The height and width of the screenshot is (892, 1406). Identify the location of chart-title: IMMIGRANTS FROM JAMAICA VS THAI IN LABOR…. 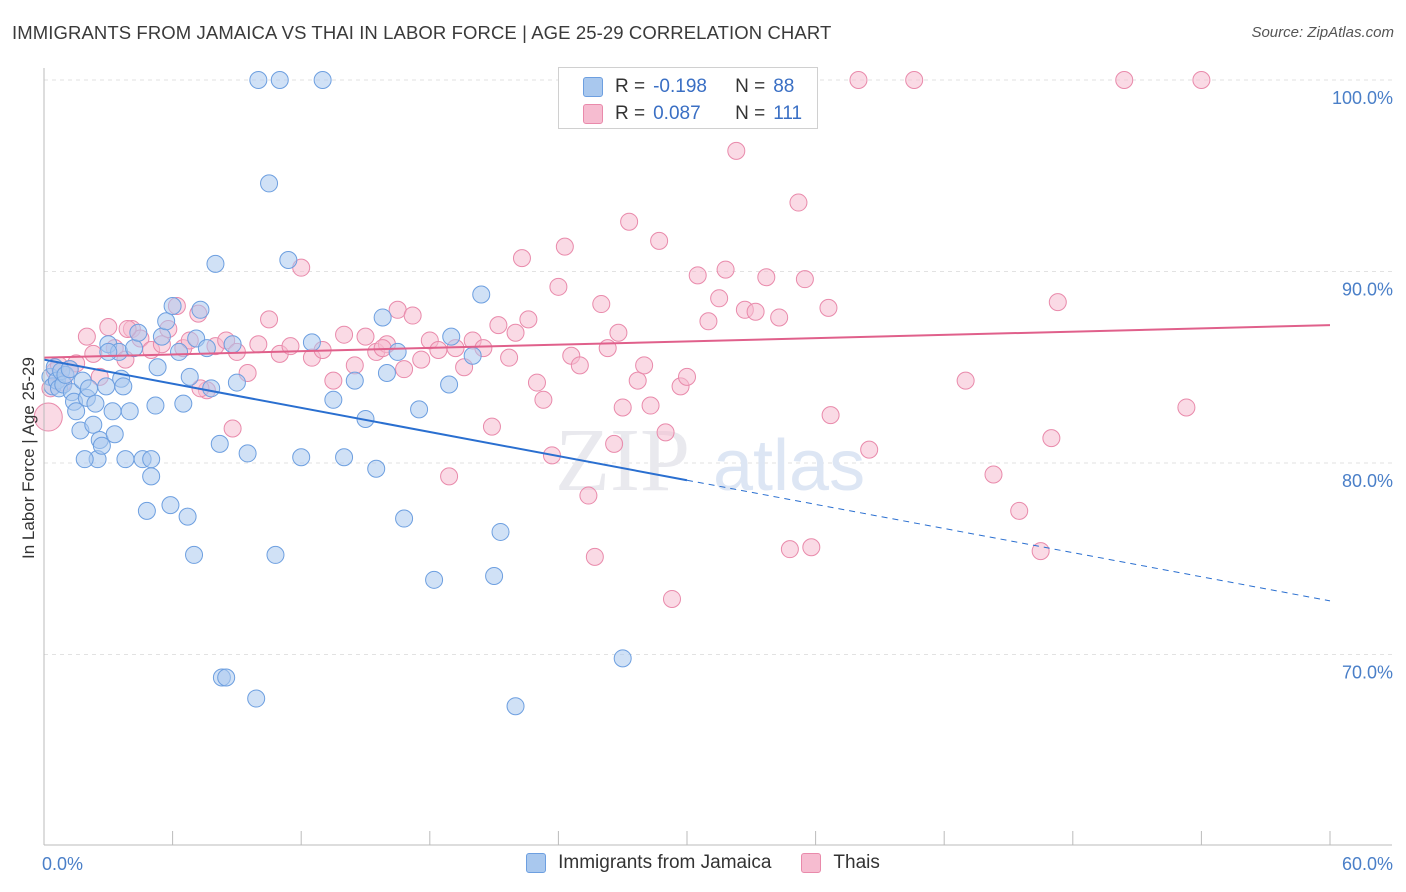
(422, 32).